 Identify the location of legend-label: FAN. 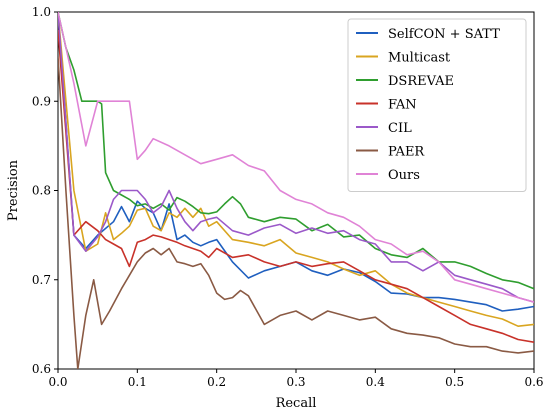
(402, 105).